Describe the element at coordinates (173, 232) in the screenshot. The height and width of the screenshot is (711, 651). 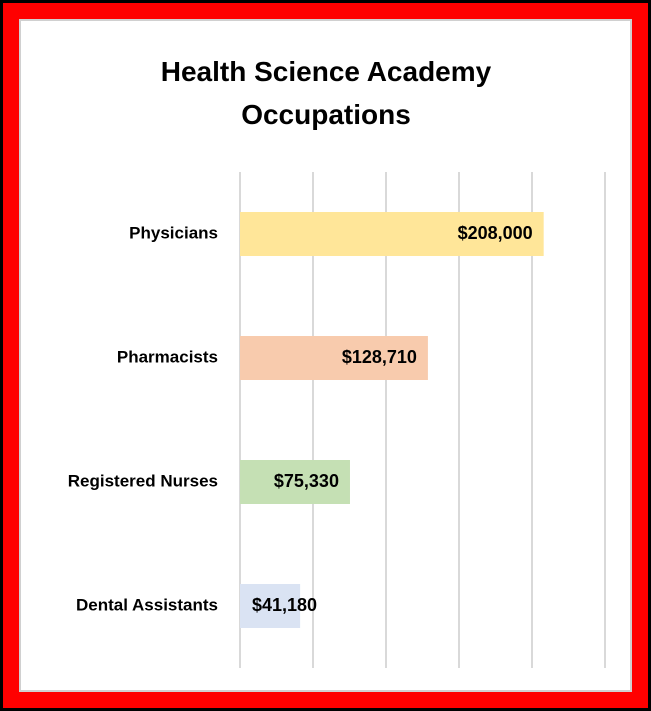
I see `y-tick-label: Physicians` at that location.